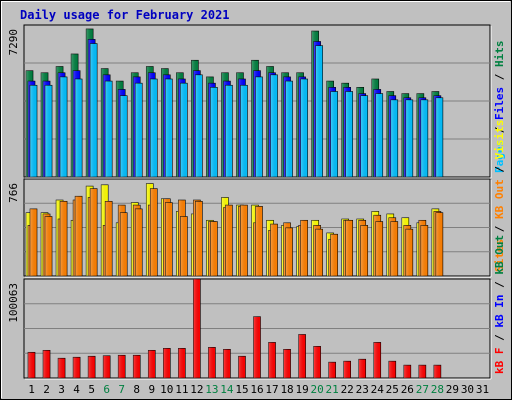  What do you see at coordinates (362, 389) in the screenshot?
I see `x-tick-label: 23` at bounding box center [362, 389].